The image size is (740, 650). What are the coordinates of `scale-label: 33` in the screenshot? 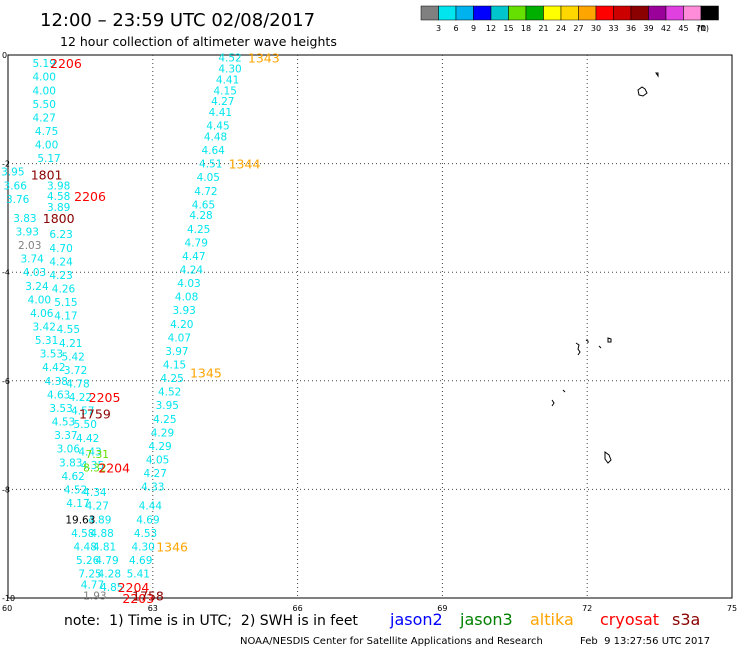 It's located at (613, 28).